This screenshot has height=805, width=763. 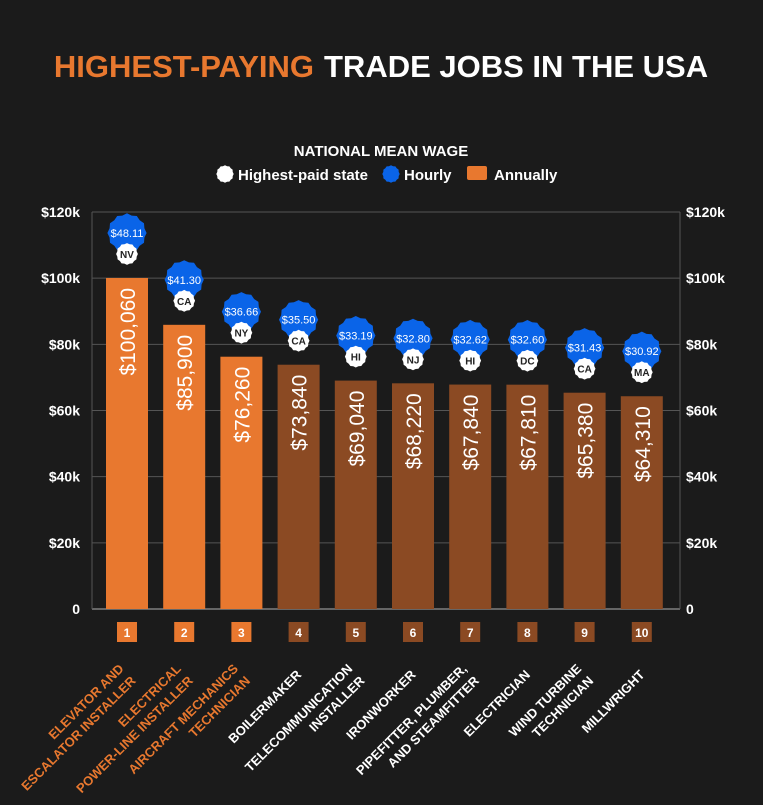 I want to click on rank-number: 10, so click(x=642, y=633).